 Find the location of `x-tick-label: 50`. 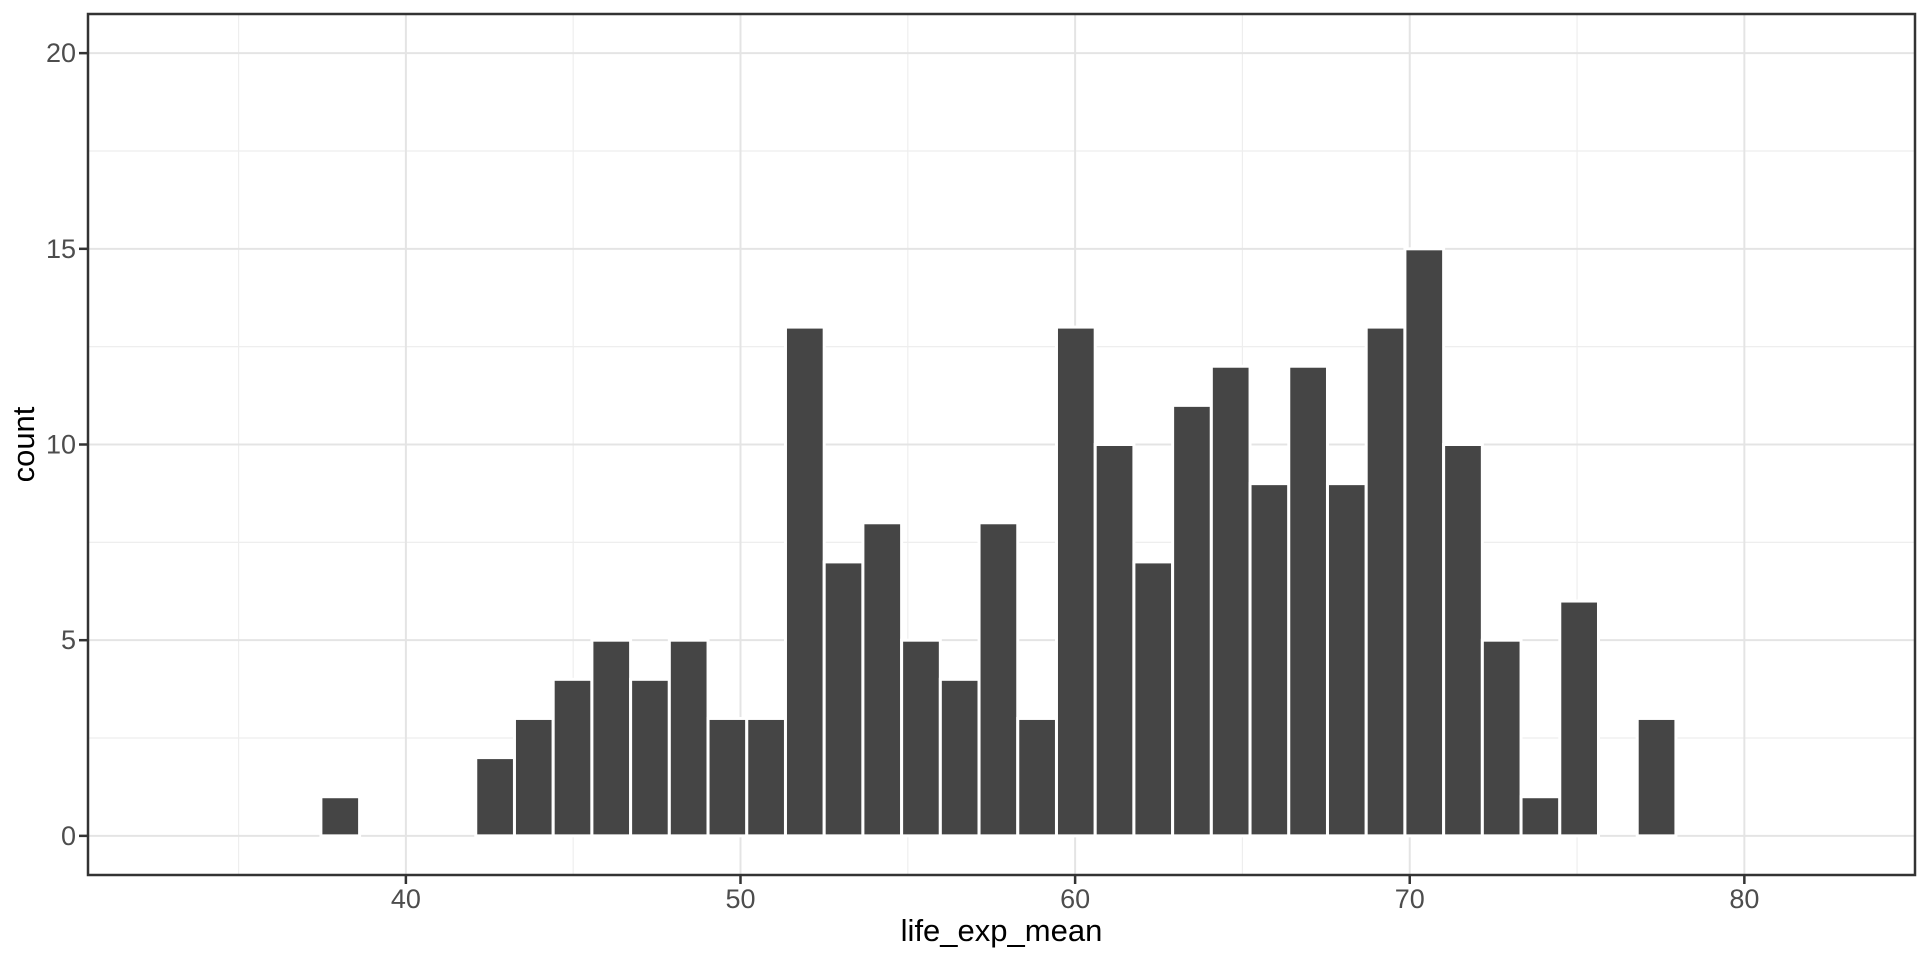

x-tick-label: 50 is located at coordinates (740, 899).